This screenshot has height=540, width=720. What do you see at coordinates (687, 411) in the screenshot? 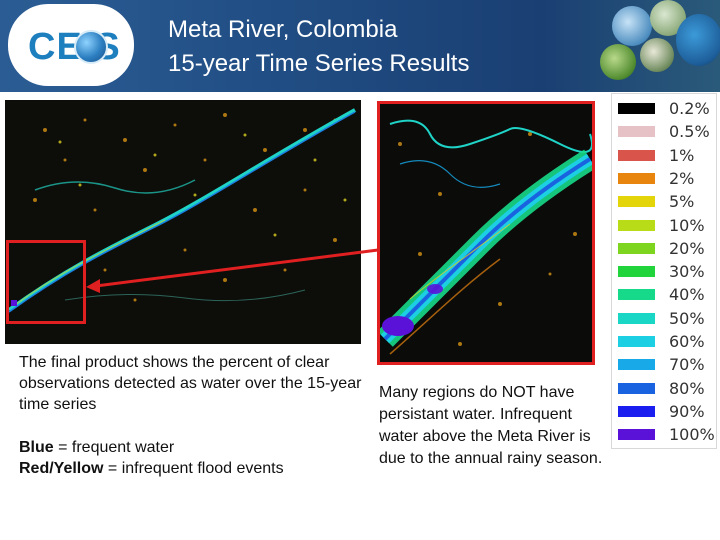
I see `legend-label: 90%` at bounding box center [687, 411].